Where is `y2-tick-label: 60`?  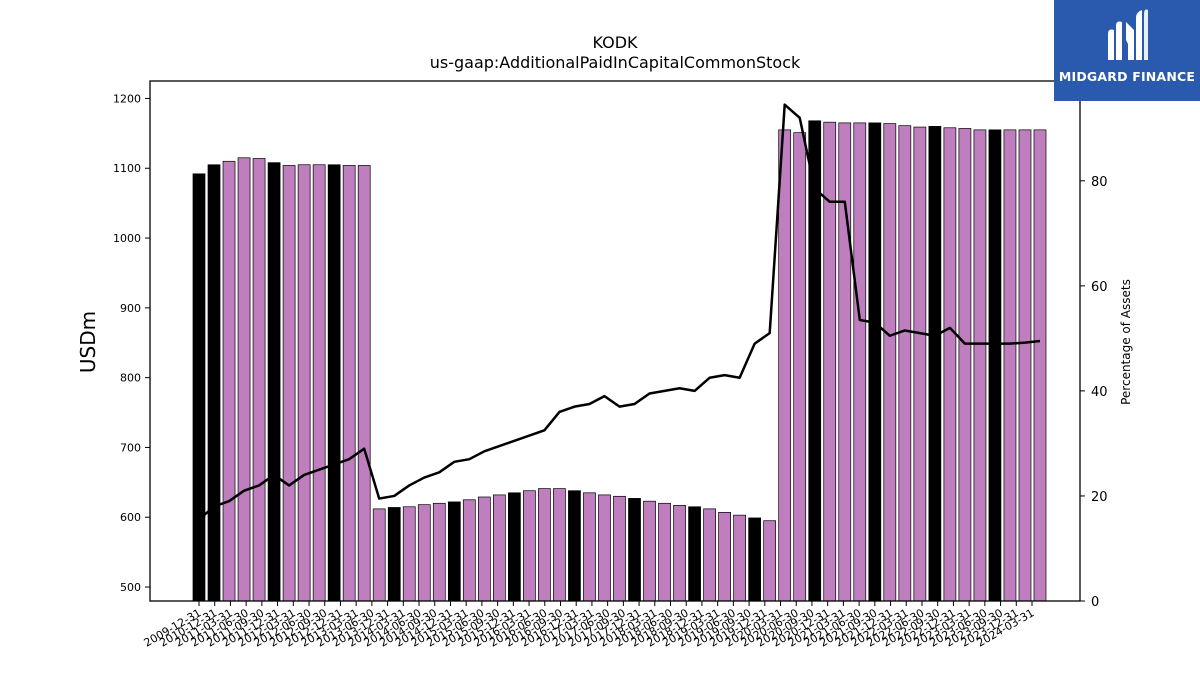 y2-tick-label: 60 is located at coordinates (1099, 287).